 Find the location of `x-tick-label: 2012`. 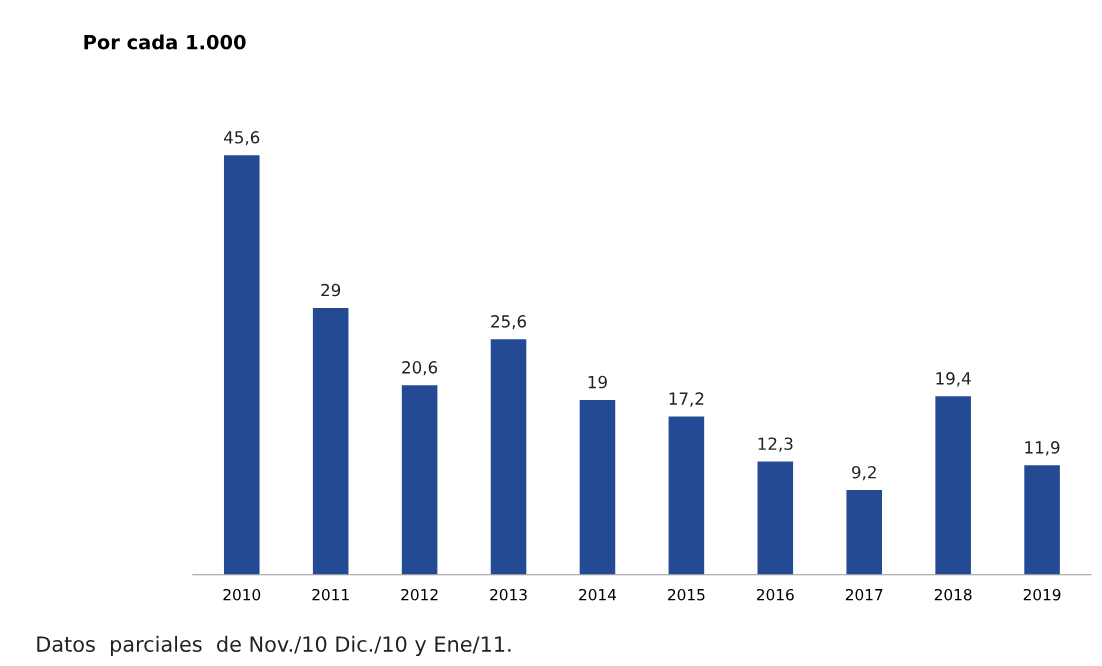

x-tick-label: 2012 is located at coordinates (419, 594).